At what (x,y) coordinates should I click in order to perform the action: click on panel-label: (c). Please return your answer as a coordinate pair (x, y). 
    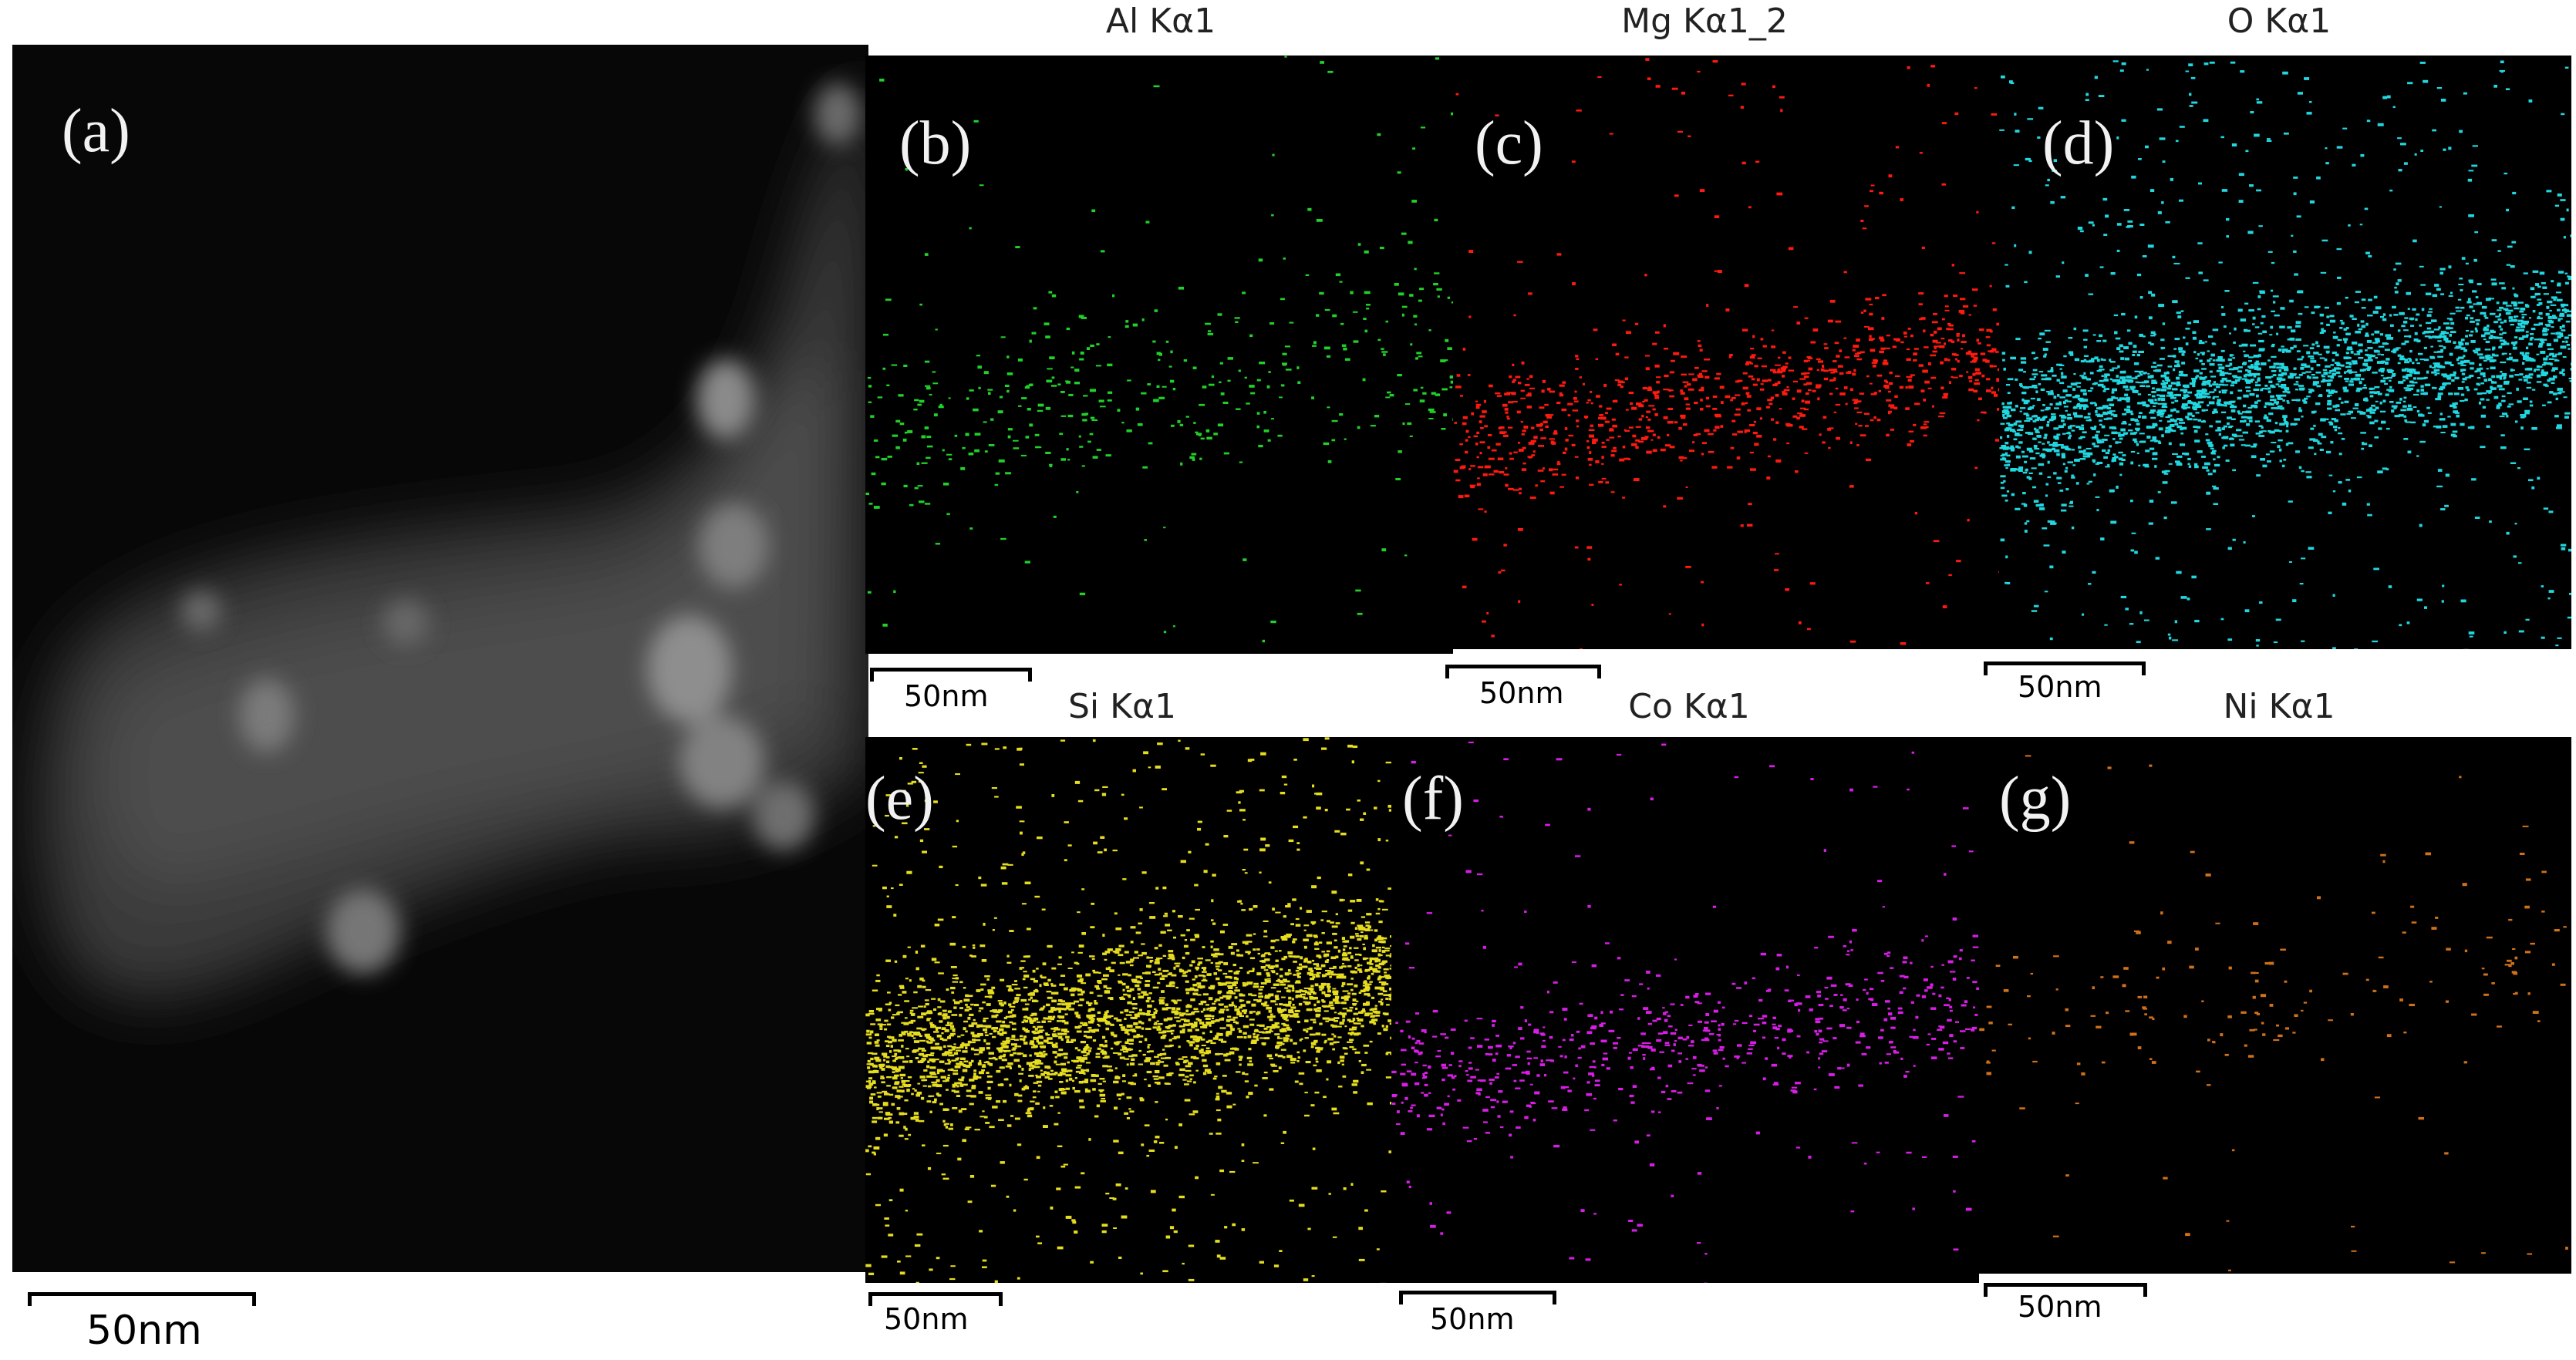
    Looking at the image, I should click on (1509, 143).